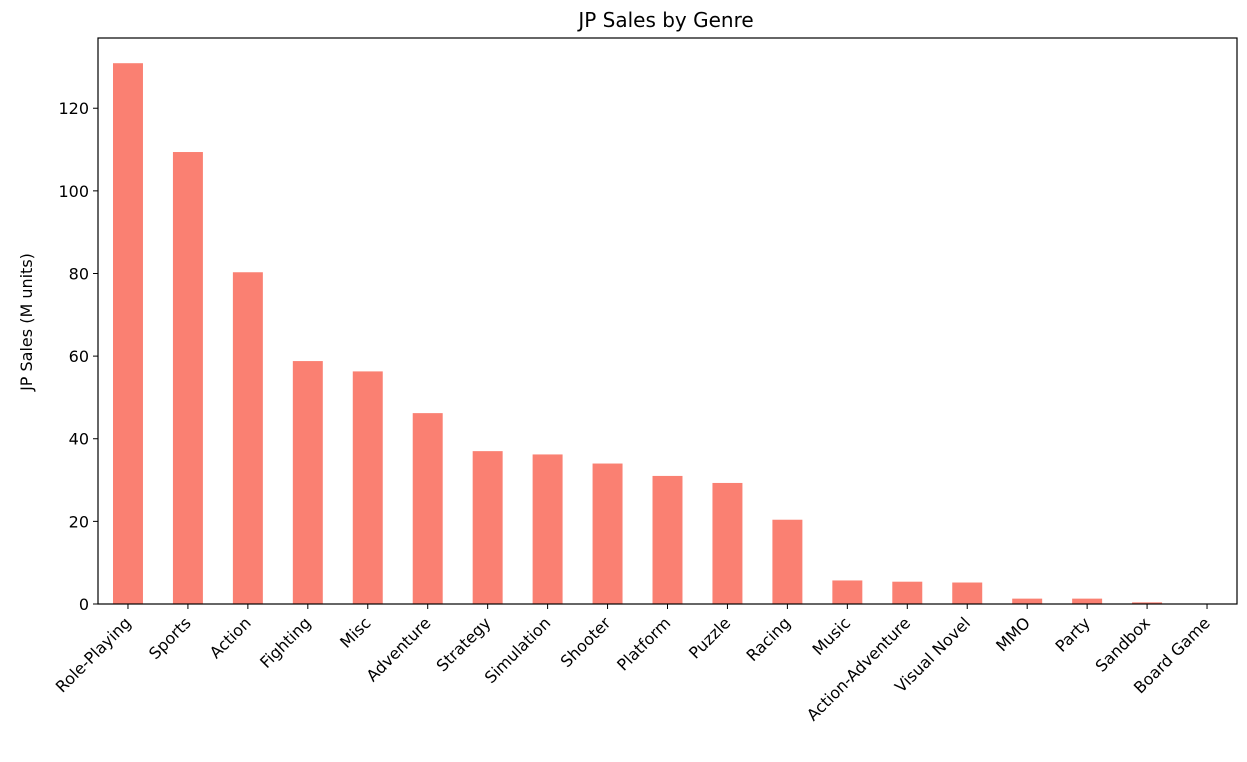 The image size is (1247, 762). I want to click on bar-mmo, so click(1027, 601).